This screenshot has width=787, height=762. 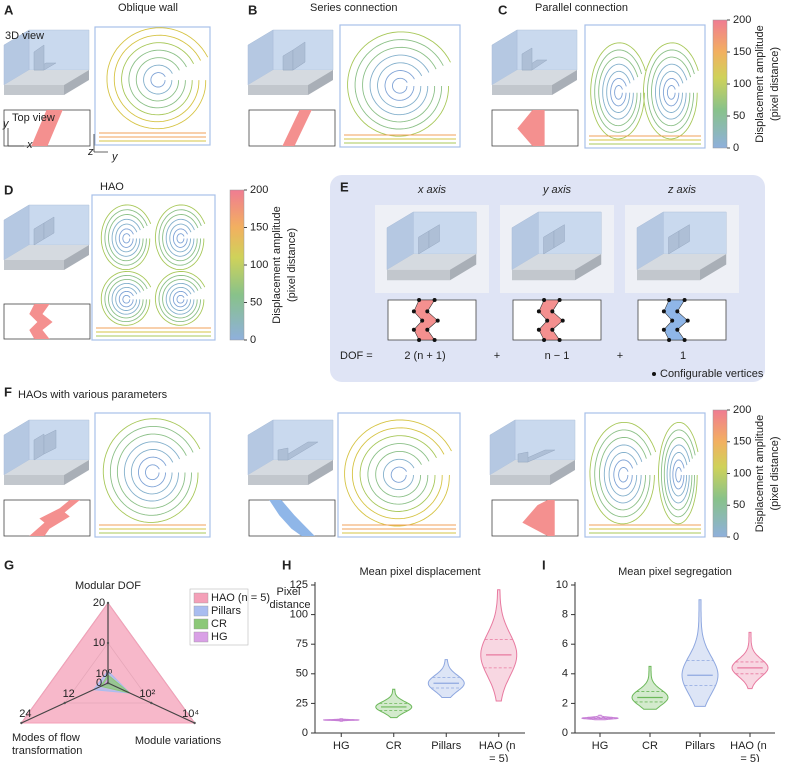 I want to click on y-tick-label: 125, so click(x=299, y=585).